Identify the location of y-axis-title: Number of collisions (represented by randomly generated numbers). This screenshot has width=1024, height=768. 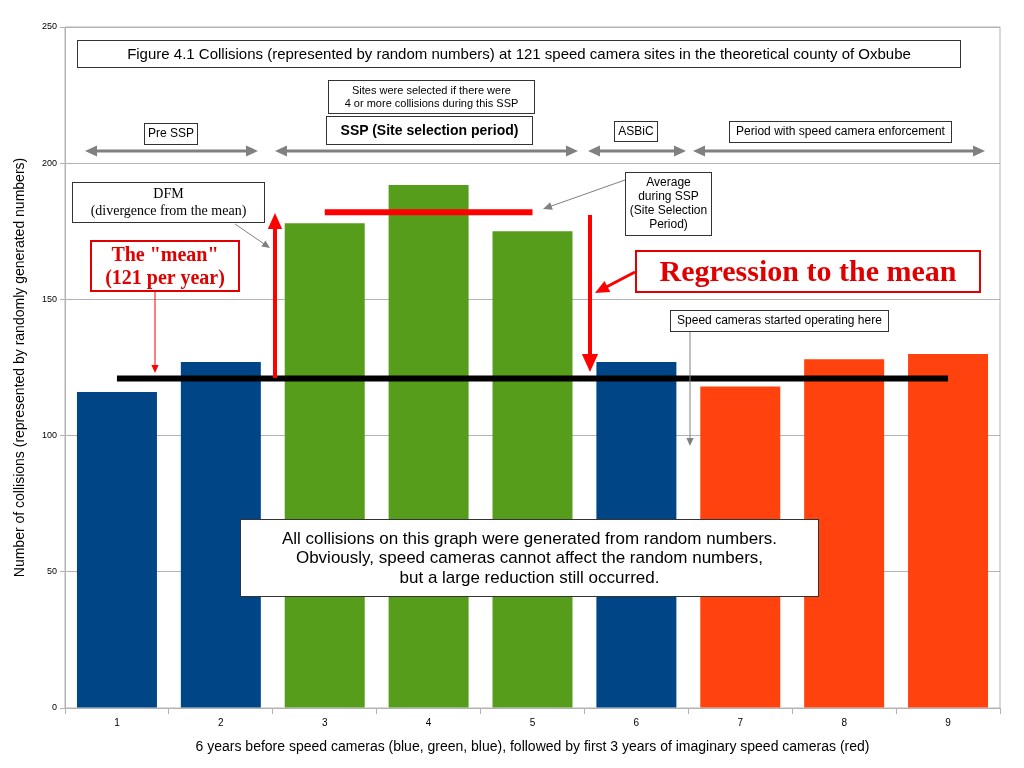
(19, 367).